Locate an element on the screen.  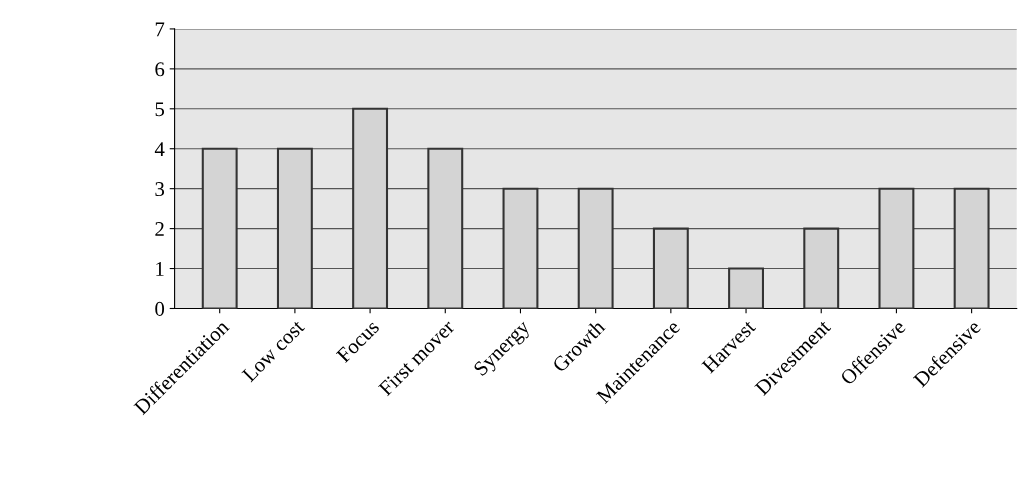
y-tick-label: 1 is located at coordinates (160, 269).